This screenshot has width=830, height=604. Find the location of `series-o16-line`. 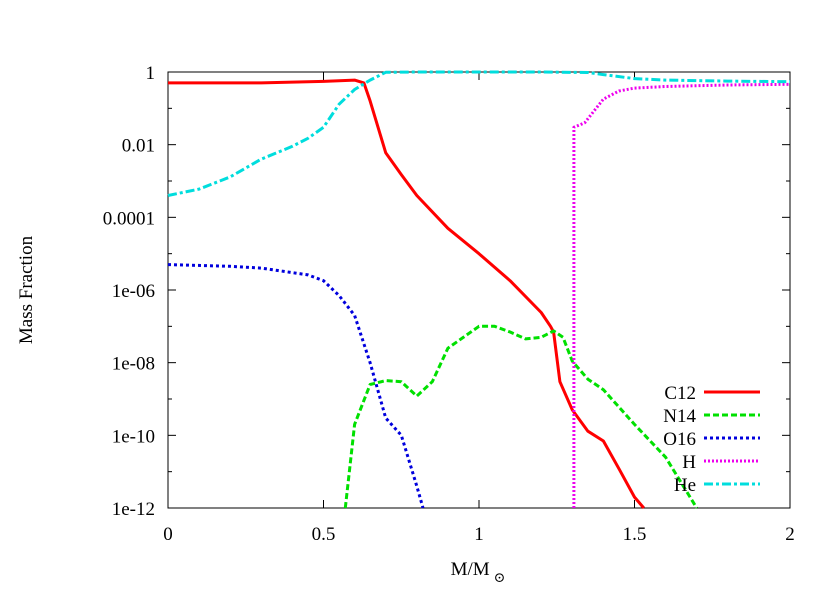

series-o16-line is located at coordinates (296, 386).